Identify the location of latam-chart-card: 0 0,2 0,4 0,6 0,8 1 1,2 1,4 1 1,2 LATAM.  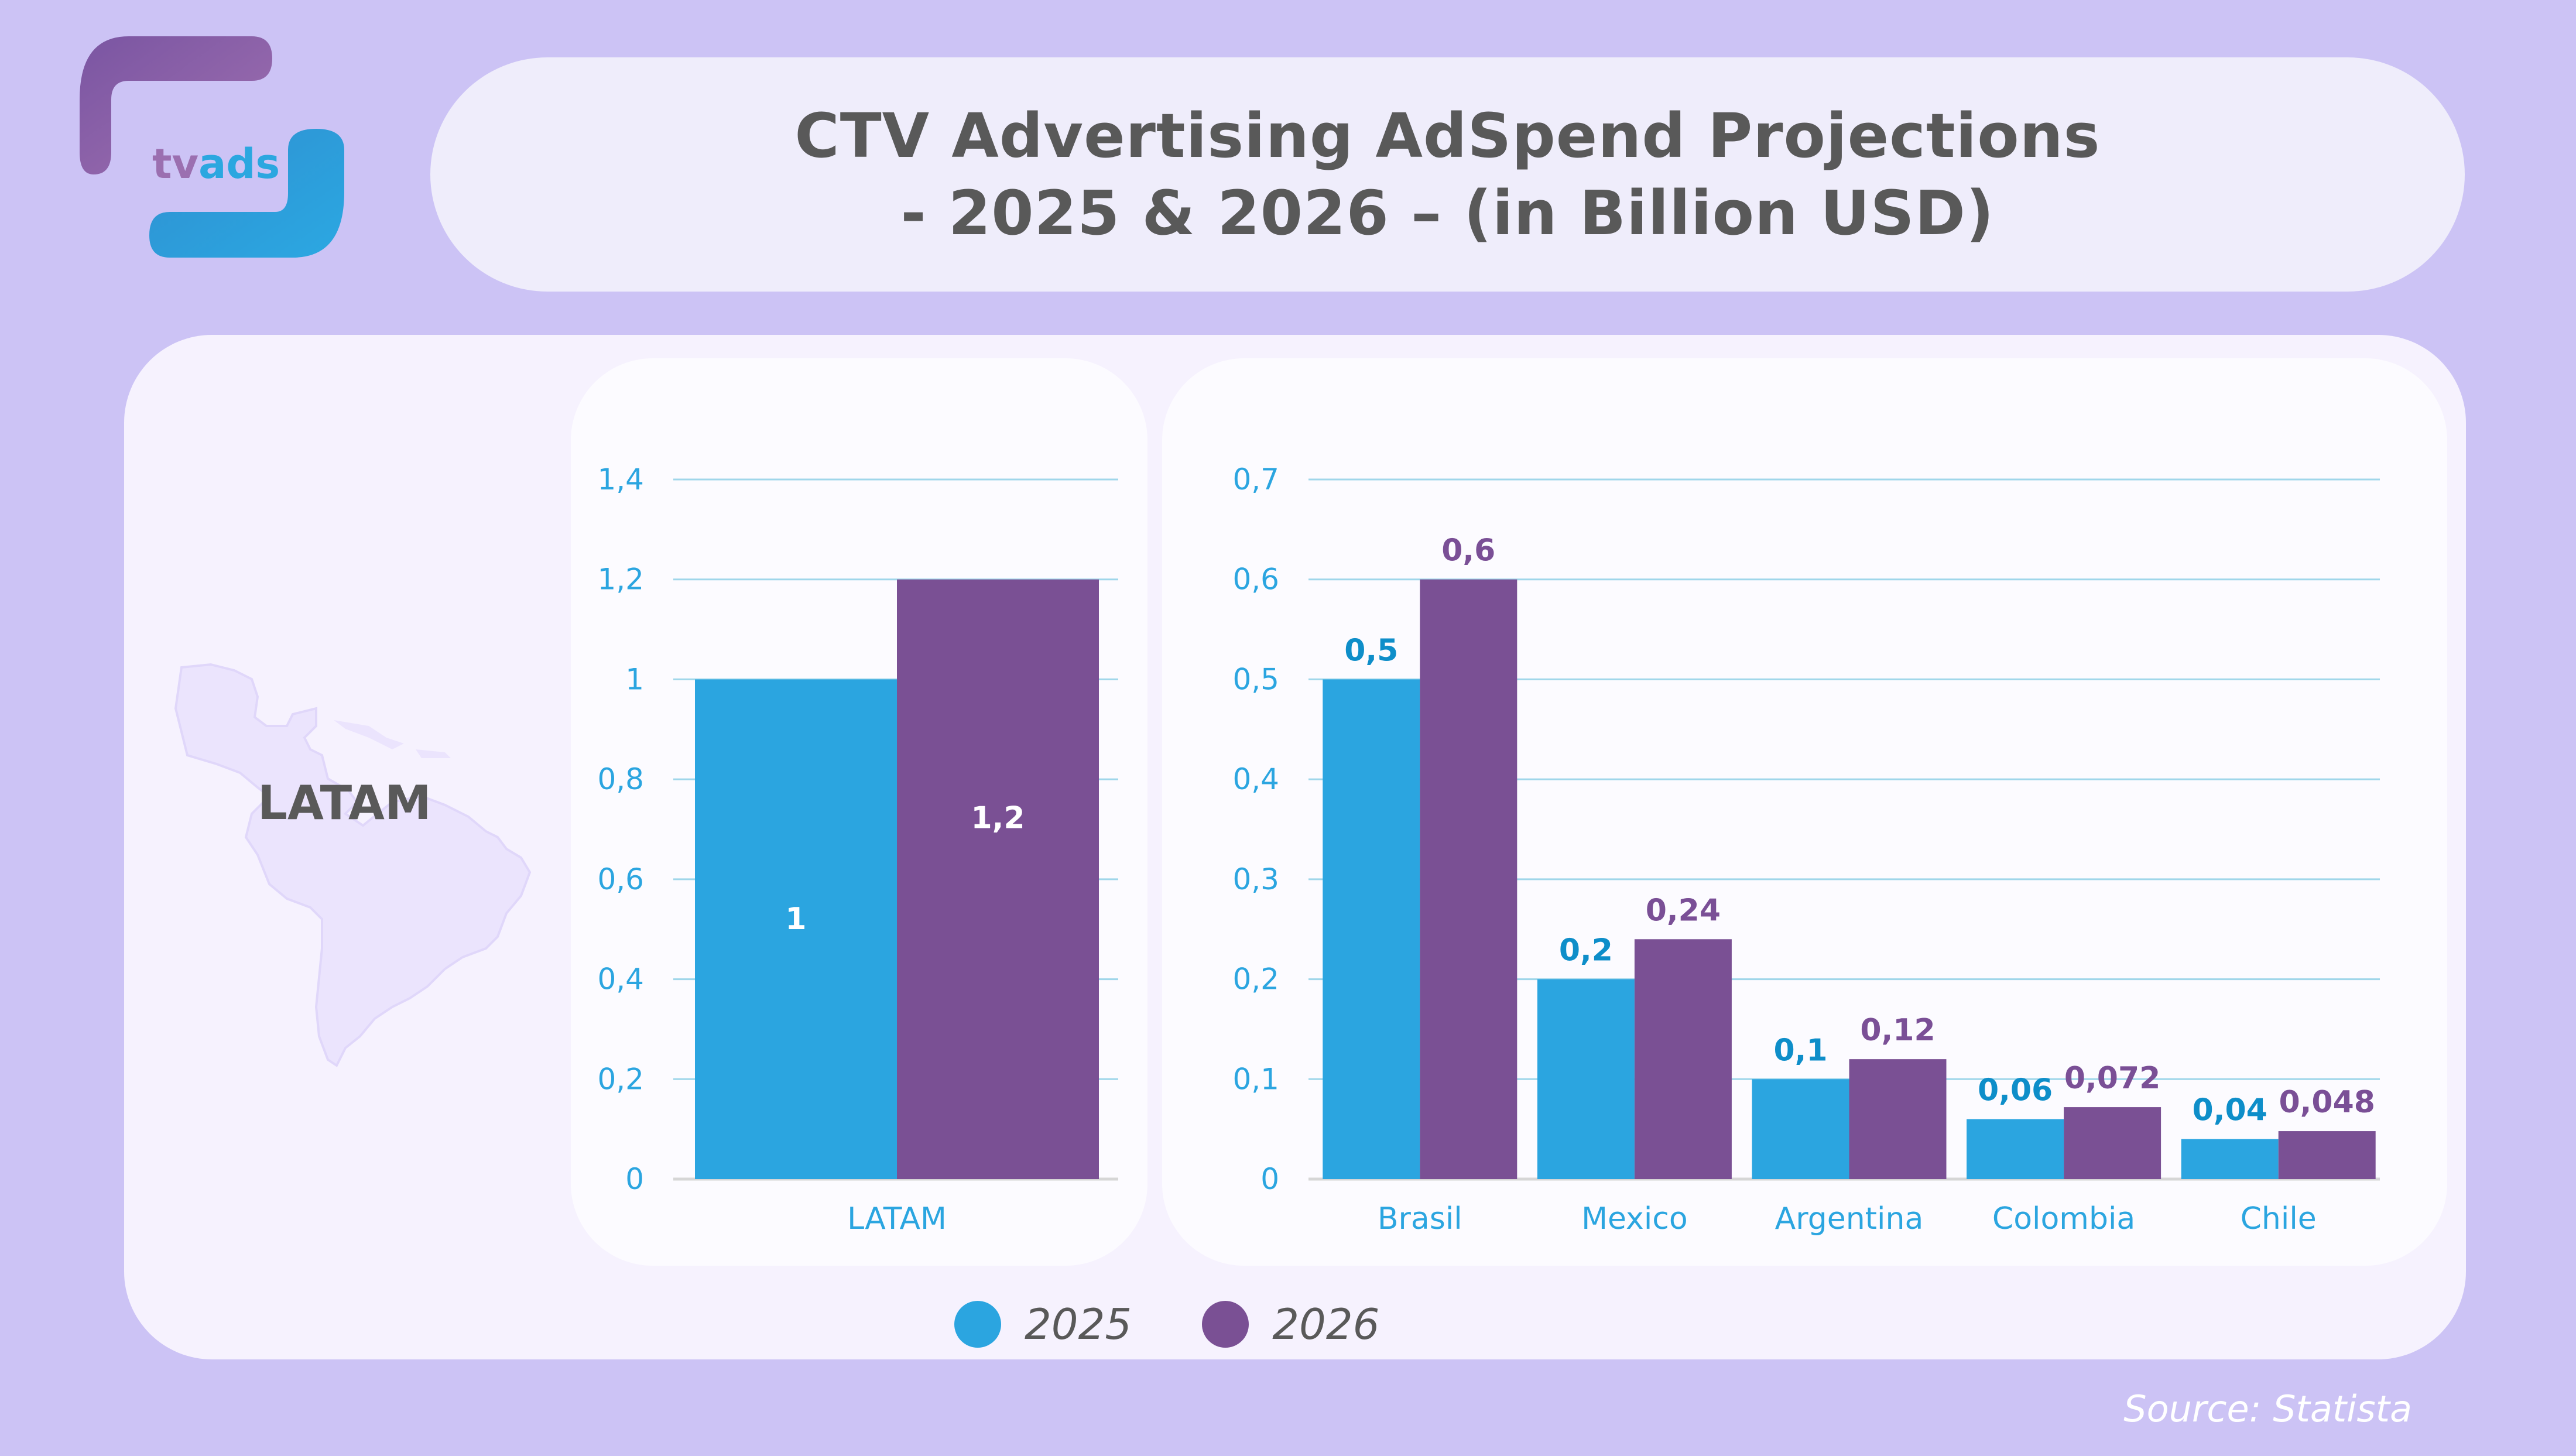
(859, 812).